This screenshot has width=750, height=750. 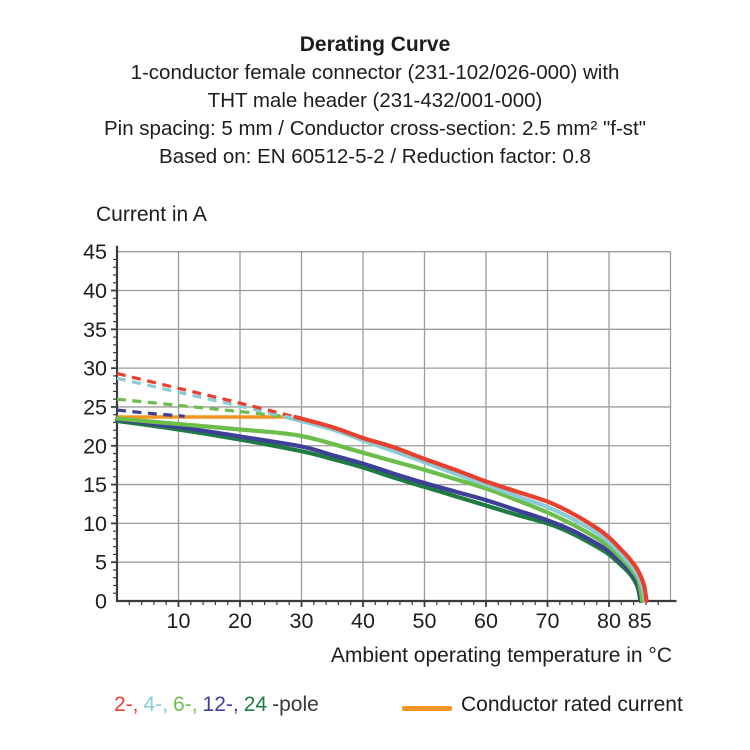 What do you see at coordinates (95, 524) in the screenshot?
I see `y-tick-label-10: 10` at bounding box center [95, 524].